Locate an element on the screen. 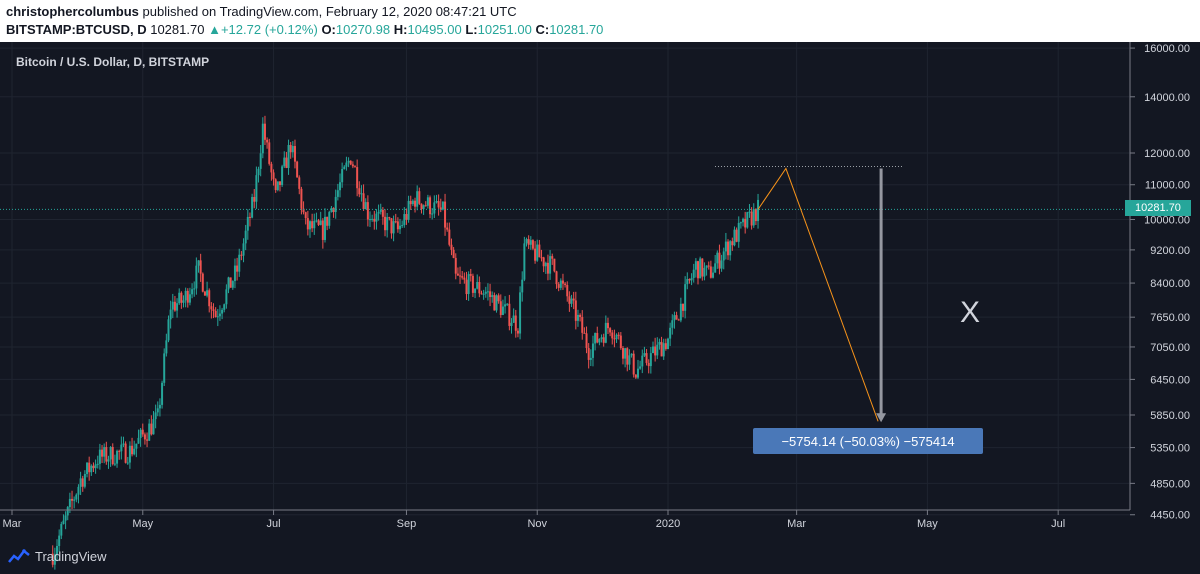 This screenshot has width=1200, height=574. author-name: christophercolumbus is located at coordinates (72, 11).